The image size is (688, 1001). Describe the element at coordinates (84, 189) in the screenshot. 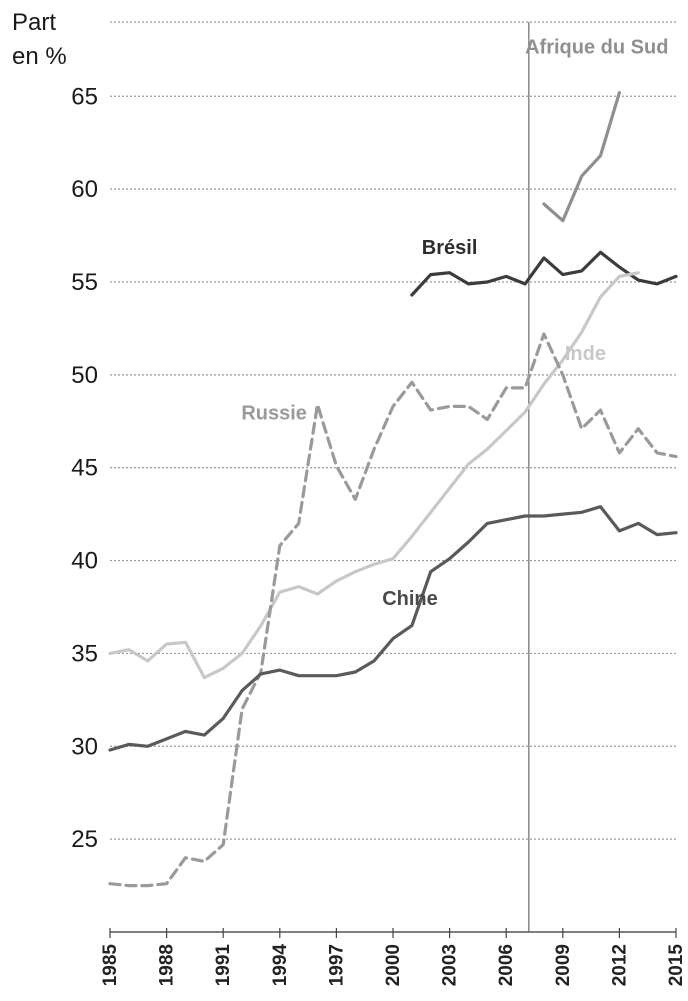

I see `y-tick-60: 60` at that location.